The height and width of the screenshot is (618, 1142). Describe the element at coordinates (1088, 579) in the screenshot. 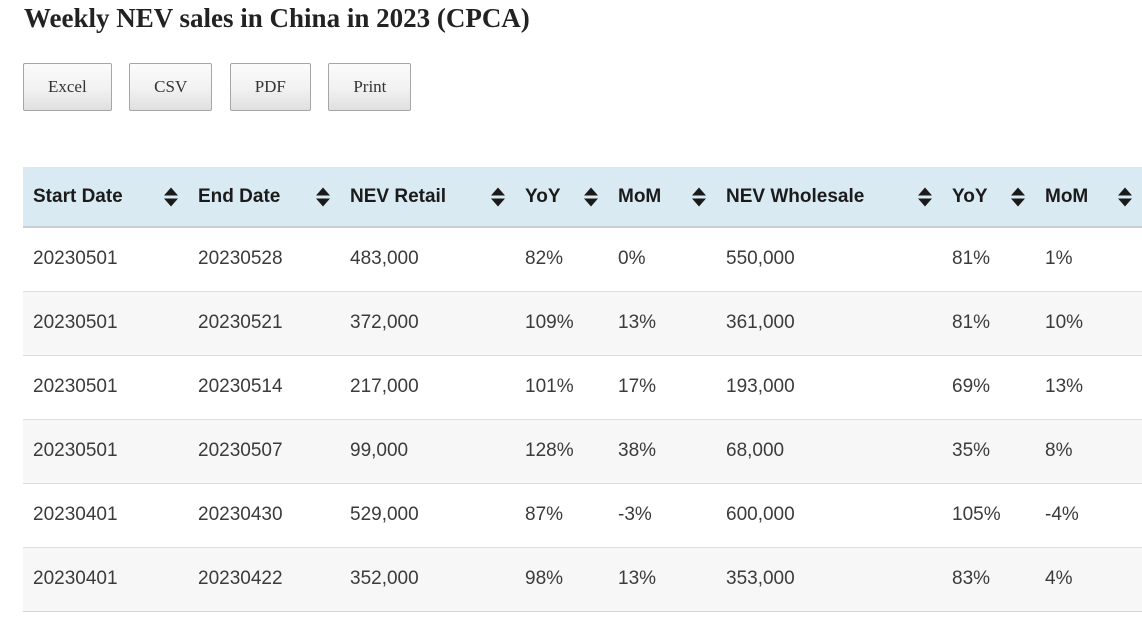

I see `table-cell: 4%` at that location.